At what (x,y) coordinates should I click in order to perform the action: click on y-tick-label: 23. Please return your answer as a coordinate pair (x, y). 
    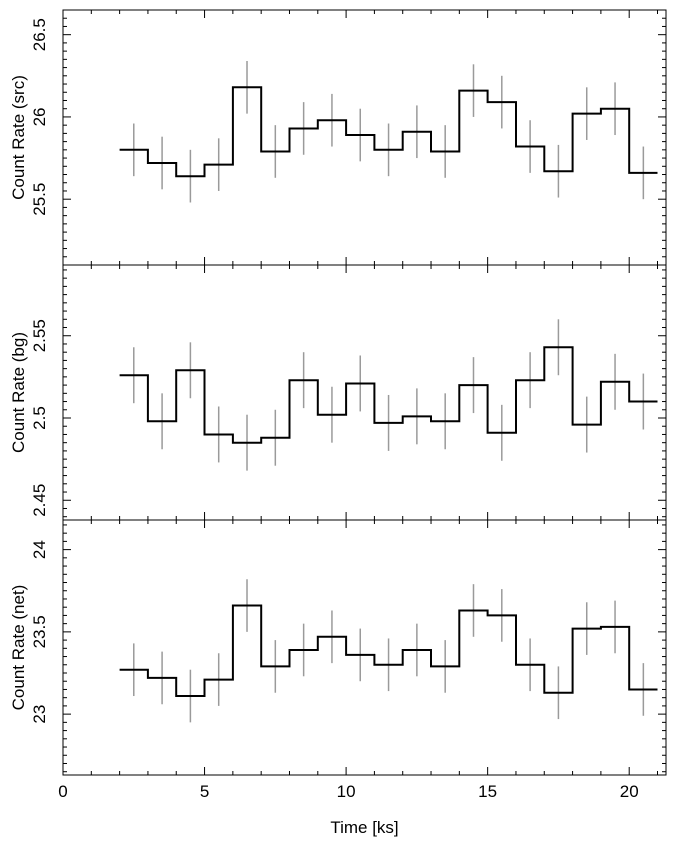
    Looking at the image, I should click on (39, 714).